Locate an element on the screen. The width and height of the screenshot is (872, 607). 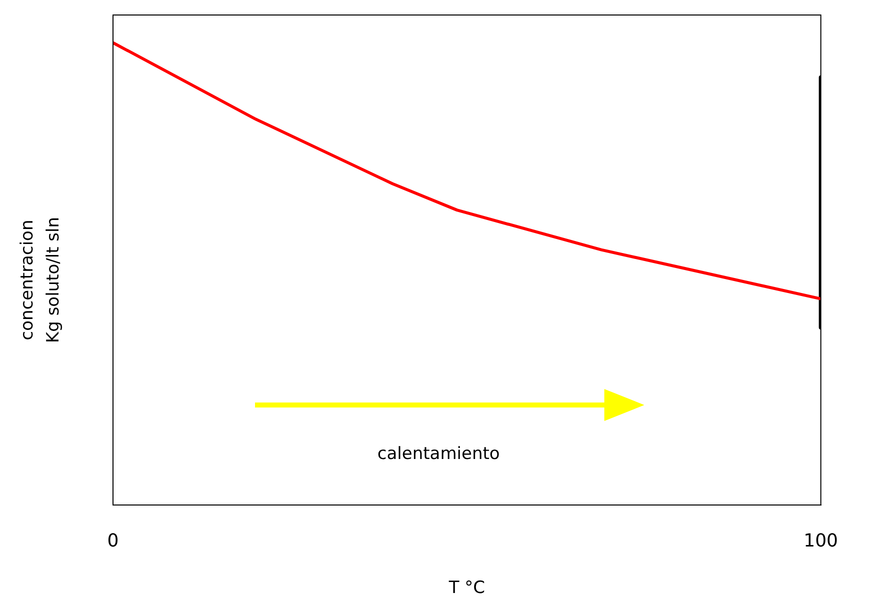
annotation: calentamiento is located at coordinates (438, 454).